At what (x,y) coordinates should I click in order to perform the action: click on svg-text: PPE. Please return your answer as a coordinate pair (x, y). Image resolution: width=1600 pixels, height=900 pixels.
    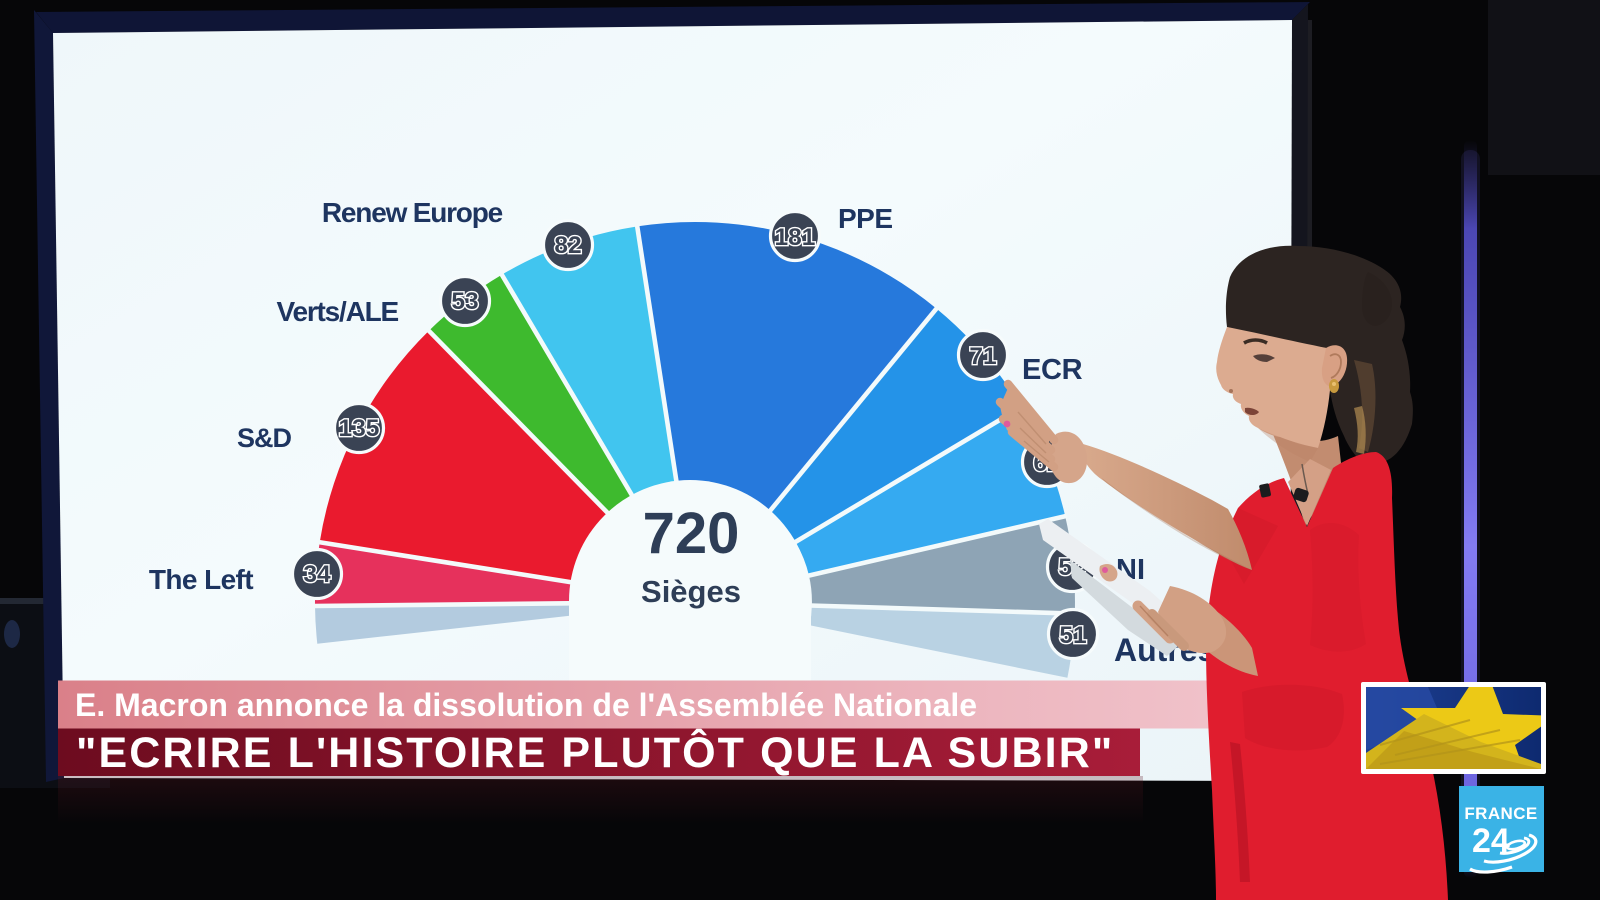
    Looking at the image, I should click on (865, 218).